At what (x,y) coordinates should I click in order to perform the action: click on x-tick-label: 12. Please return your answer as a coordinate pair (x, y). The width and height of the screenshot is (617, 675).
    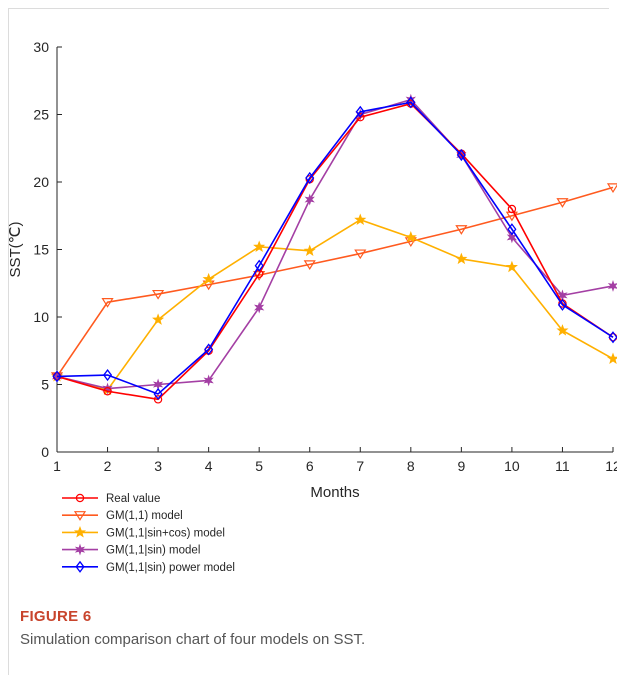
    Looking at the image, I should click on (611, 466).